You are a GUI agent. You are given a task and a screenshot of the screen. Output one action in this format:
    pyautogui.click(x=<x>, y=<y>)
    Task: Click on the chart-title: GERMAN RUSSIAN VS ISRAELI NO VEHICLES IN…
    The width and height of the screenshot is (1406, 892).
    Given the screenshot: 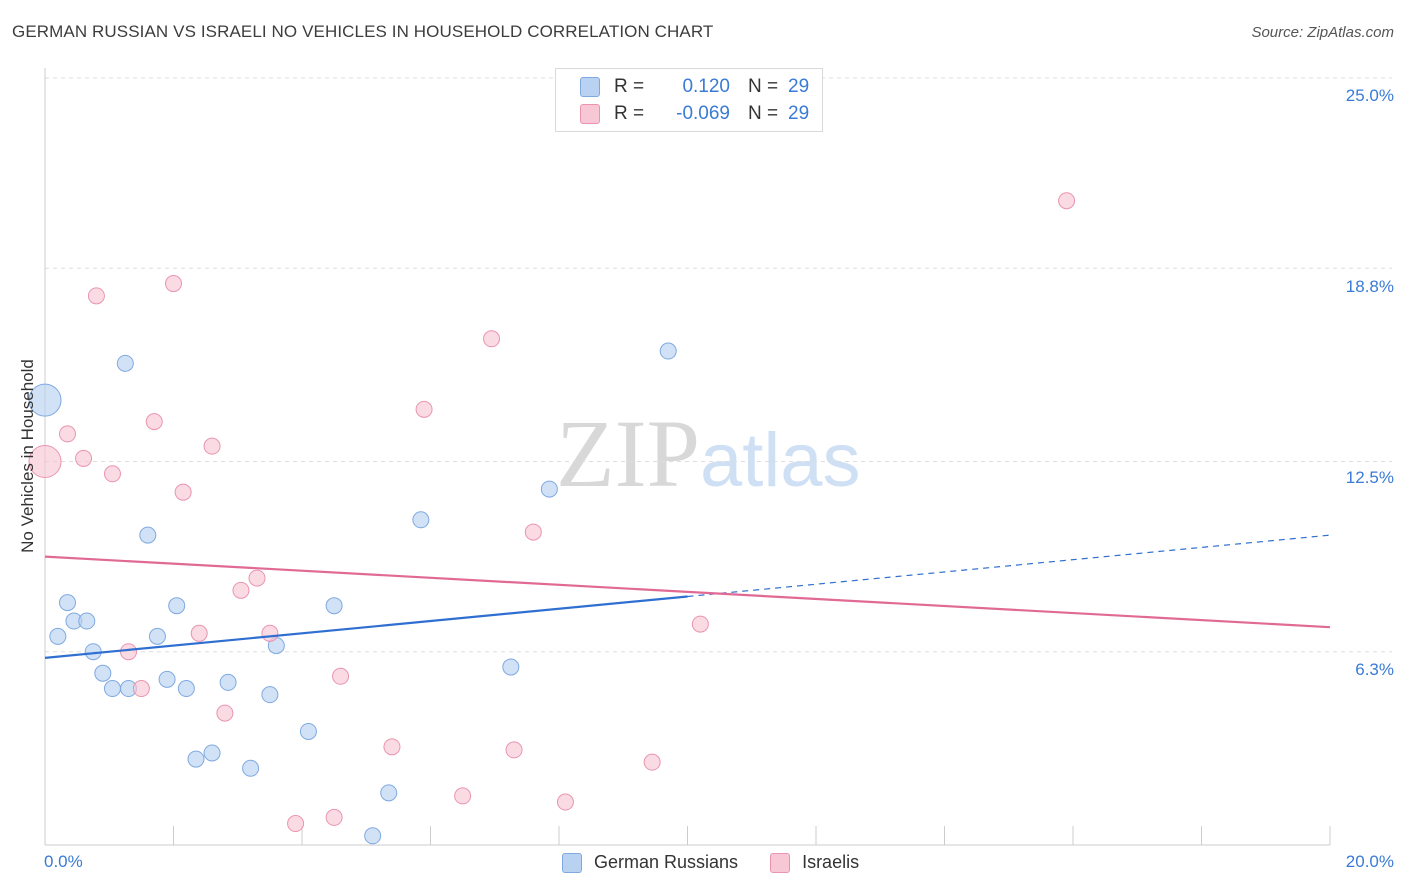 What is the action you would take?
    pyautogui.click(x=363, y=31)
    